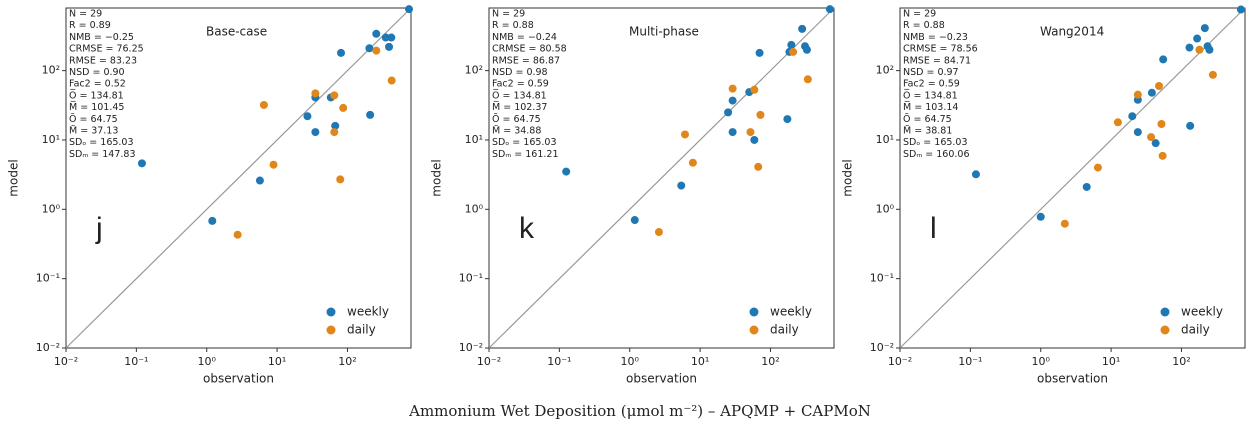 This screenshot has height=429, width=1250. I want to click on stat-line: N = 29, so click(508, 14).